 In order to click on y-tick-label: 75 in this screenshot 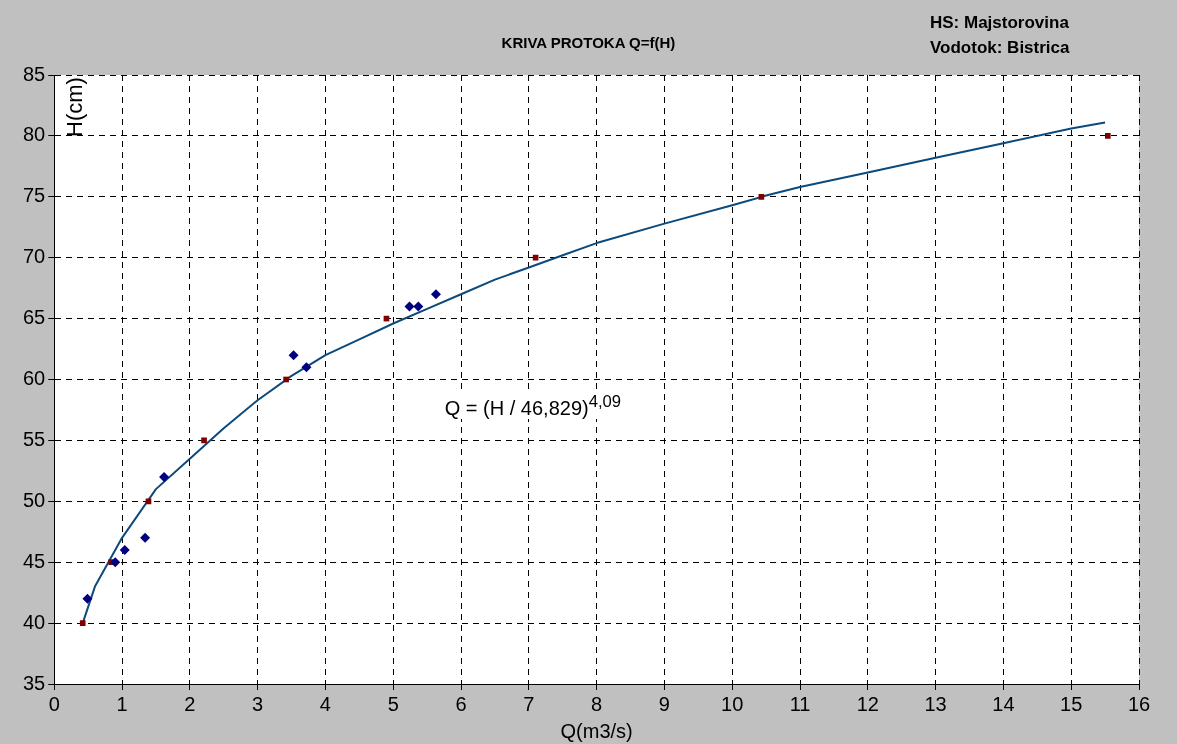, I will do `click(34, 195)`.